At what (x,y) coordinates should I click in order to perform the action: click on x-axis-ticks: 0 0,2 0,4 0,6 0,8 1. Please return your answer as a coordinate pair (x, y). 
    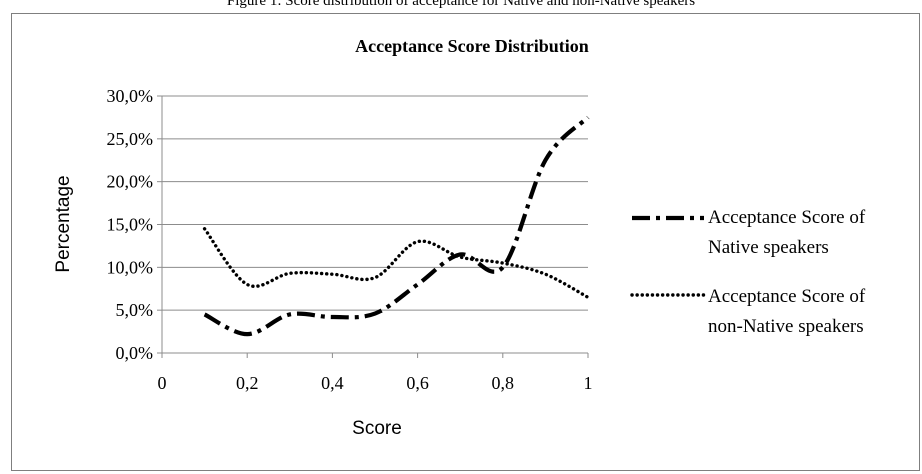
    Looking at the image, I should click on (375, 373).